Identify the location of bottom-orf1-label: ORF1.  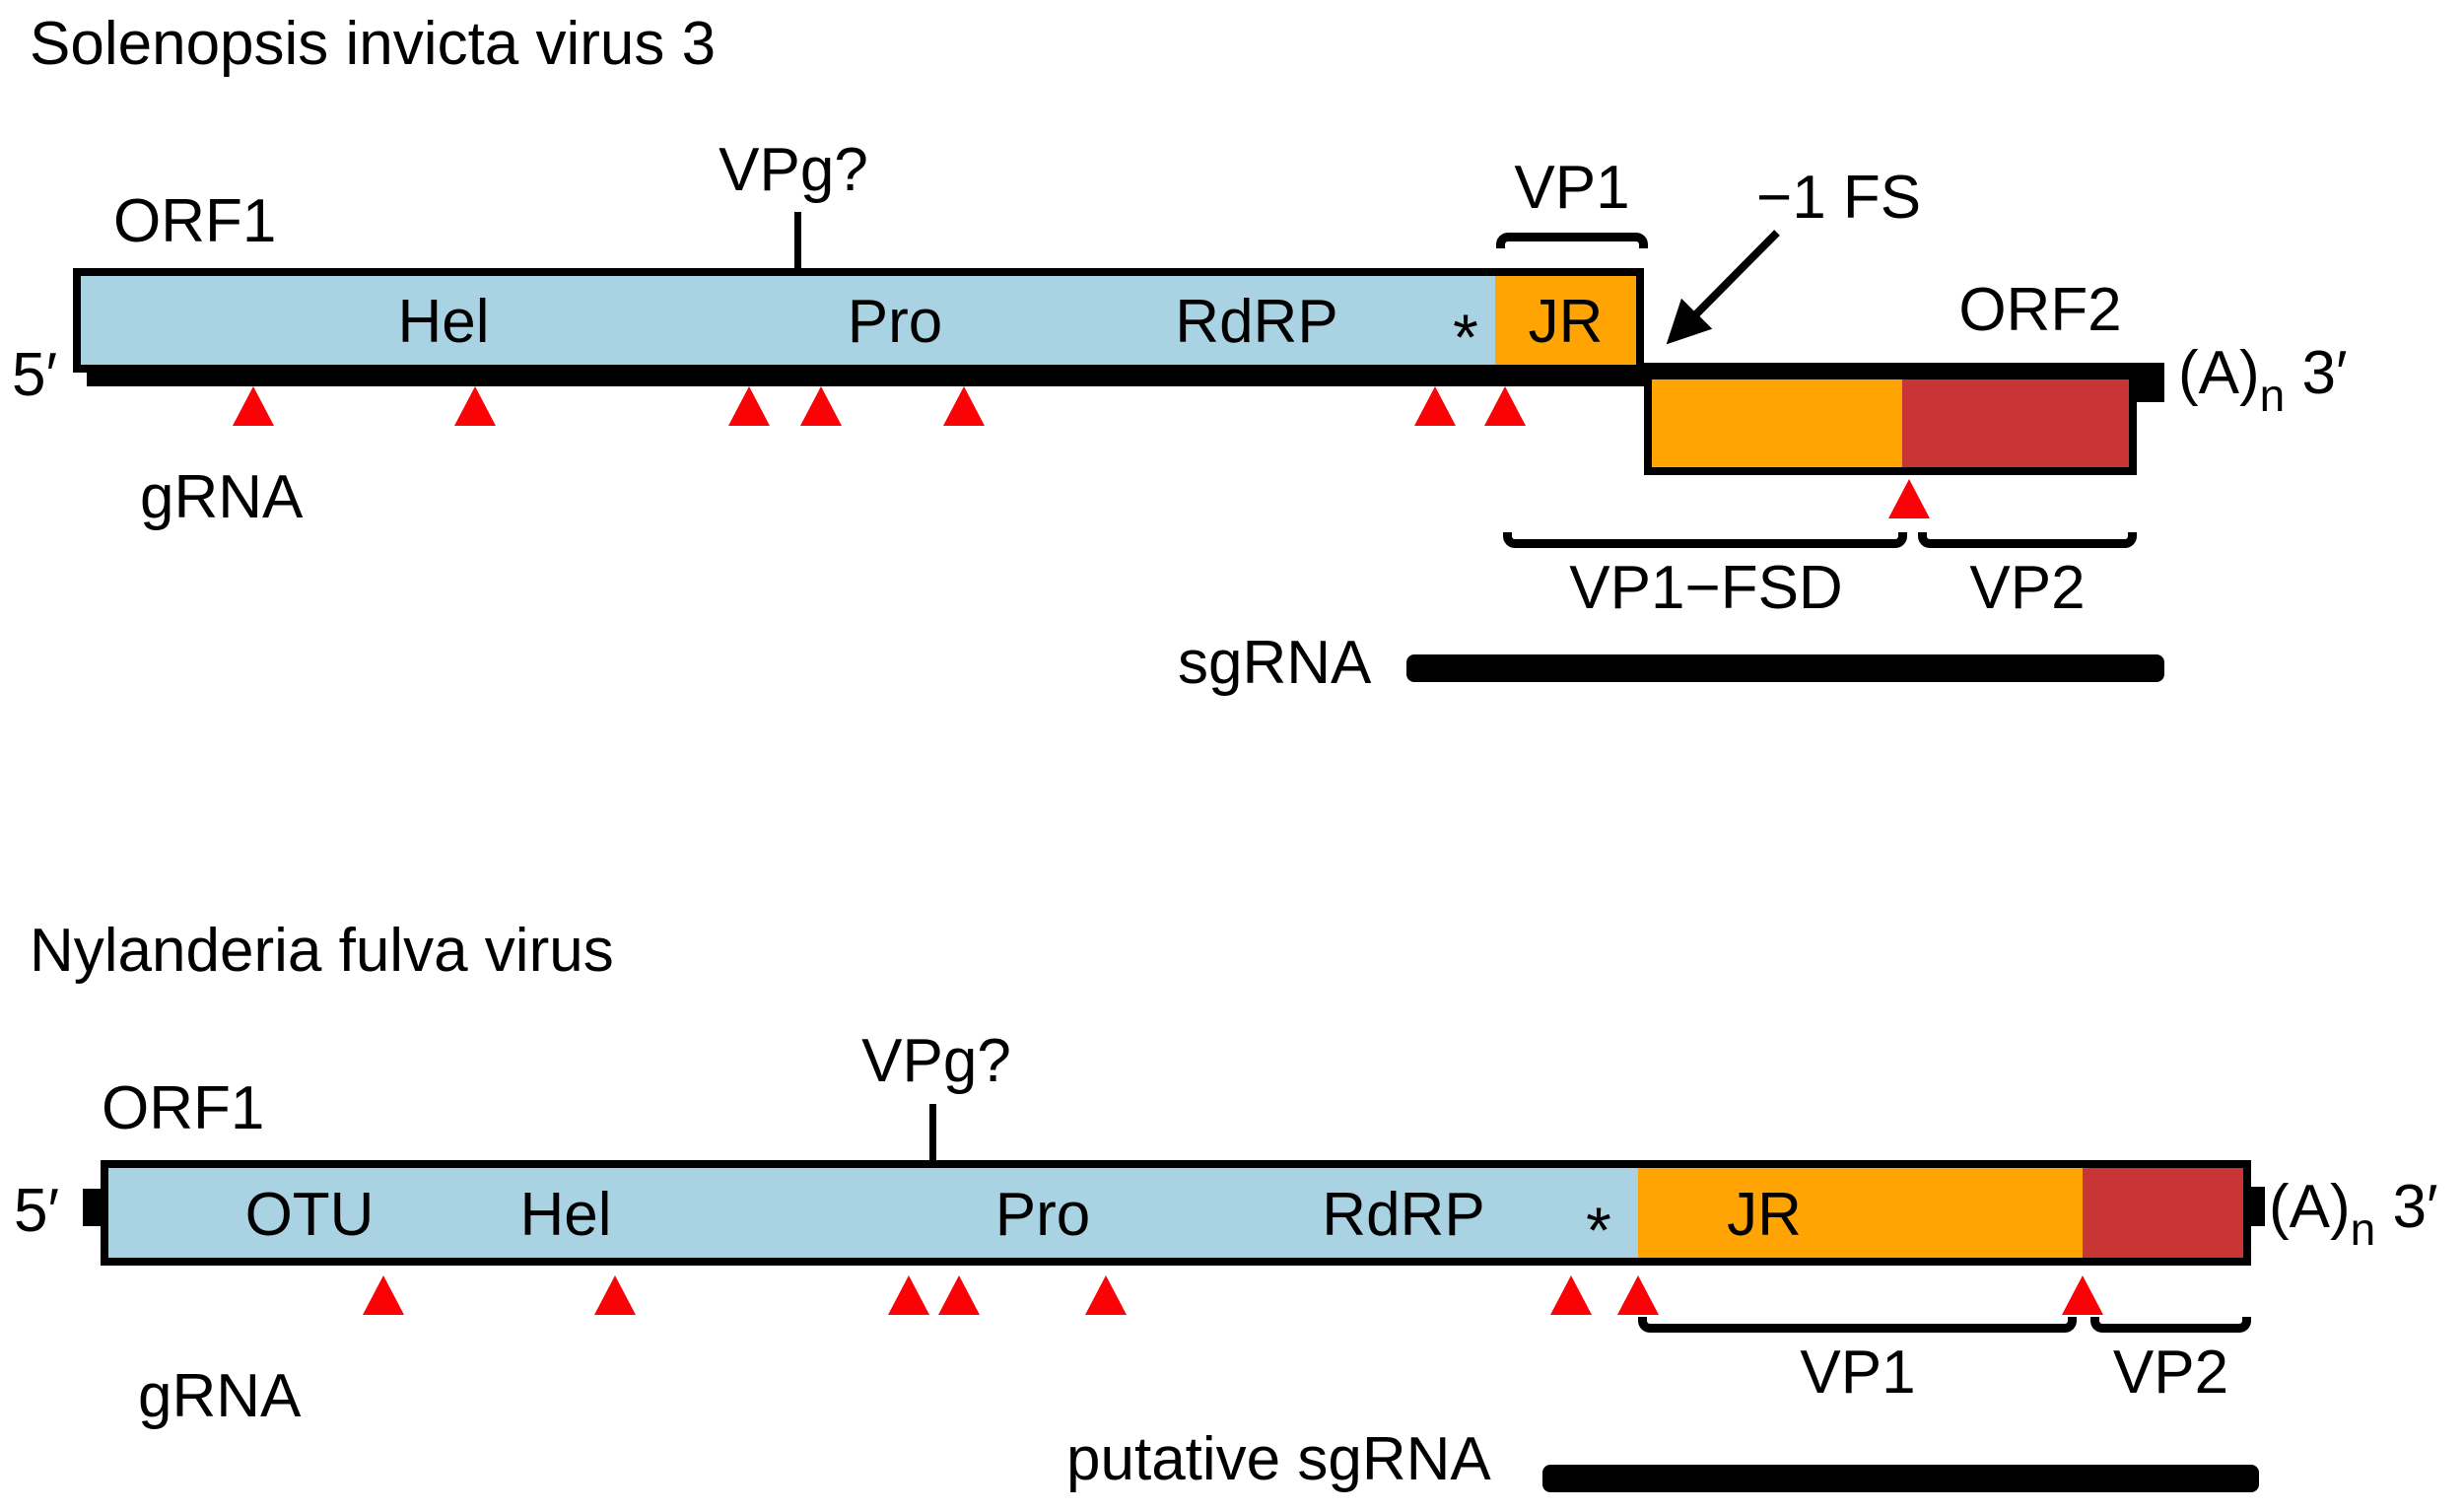
(183, 1108).